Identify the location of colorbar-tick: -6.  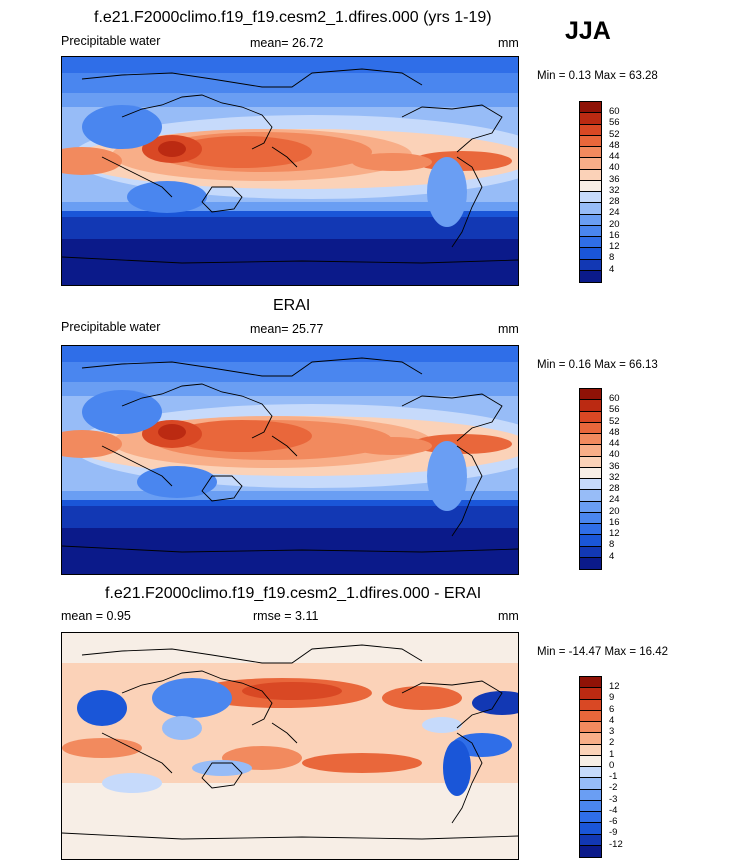
(613, 821).